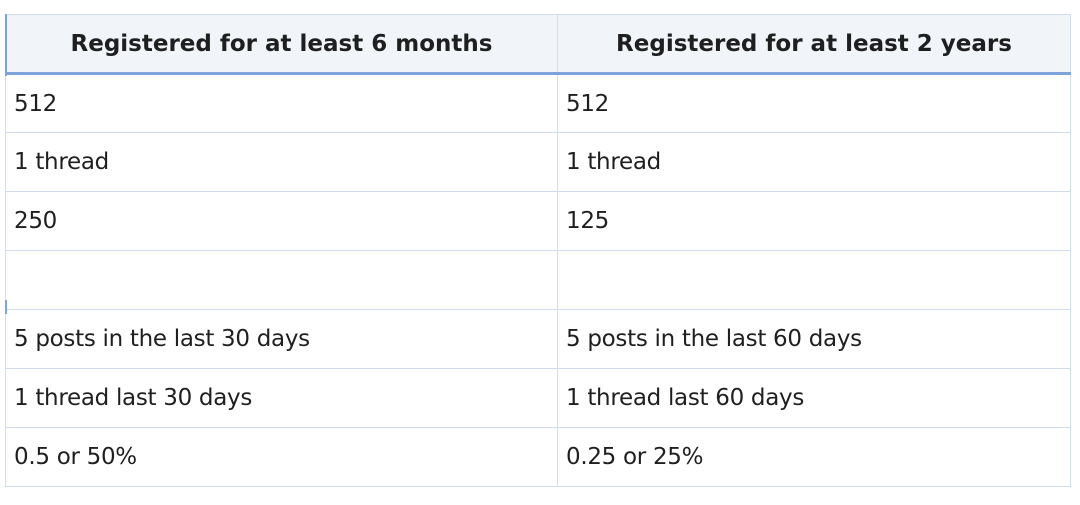 This screenshot has width=1080, height=505. Describe the element at coordinates (814, 339) in the screenshot. I see `cell: 5 posts in the last 60 days` at that location.